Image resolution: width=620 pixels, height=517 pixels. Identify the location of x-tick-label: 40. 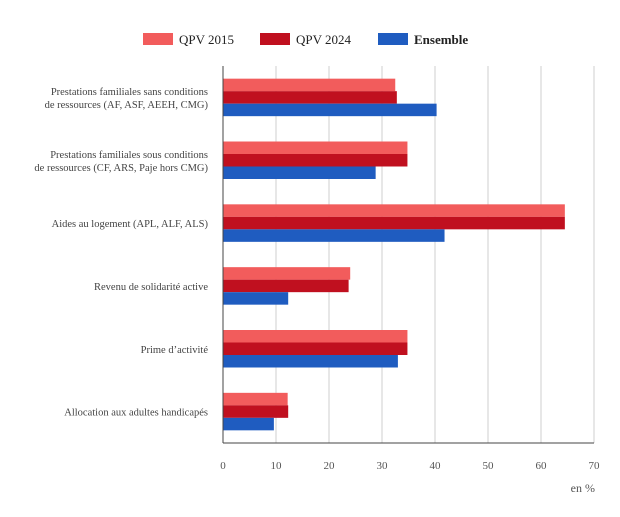
(436, 466).